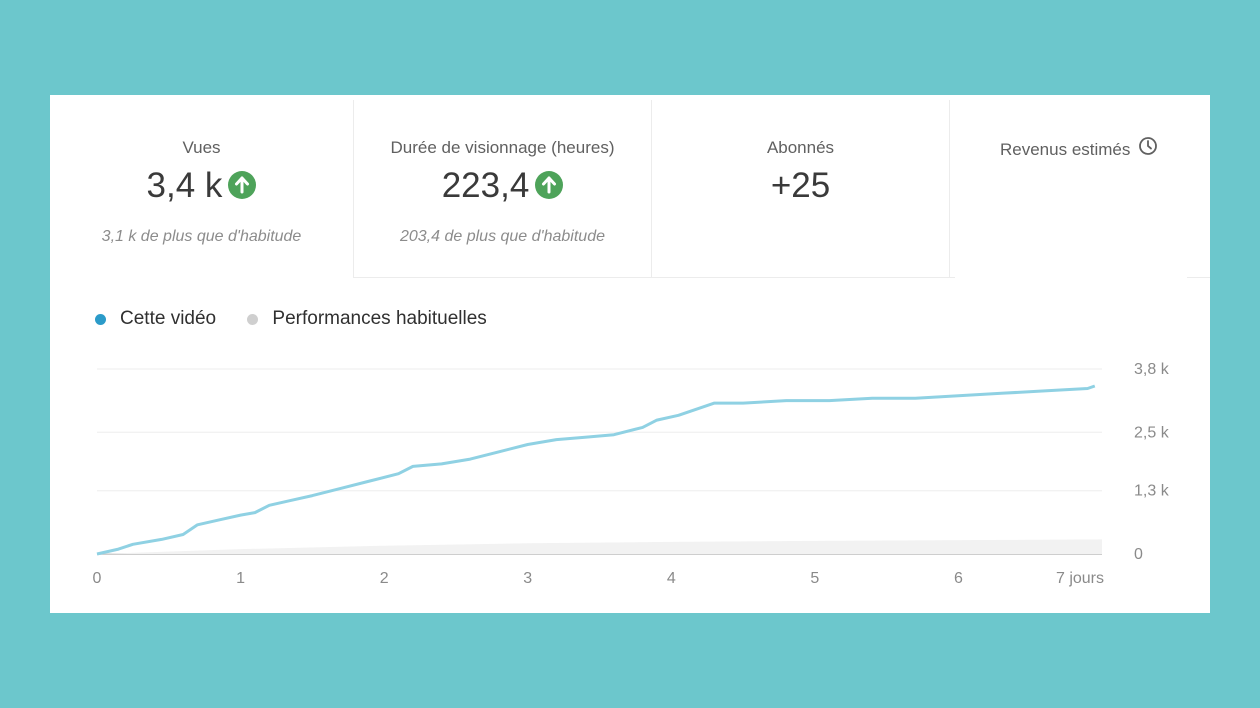 This screenshot has height=708, width=1260. What do you see at coordinates (1152, 491) in the screenshot?
I see `y-tick-label: 1,3 k` at bounding box center [1152, 491].